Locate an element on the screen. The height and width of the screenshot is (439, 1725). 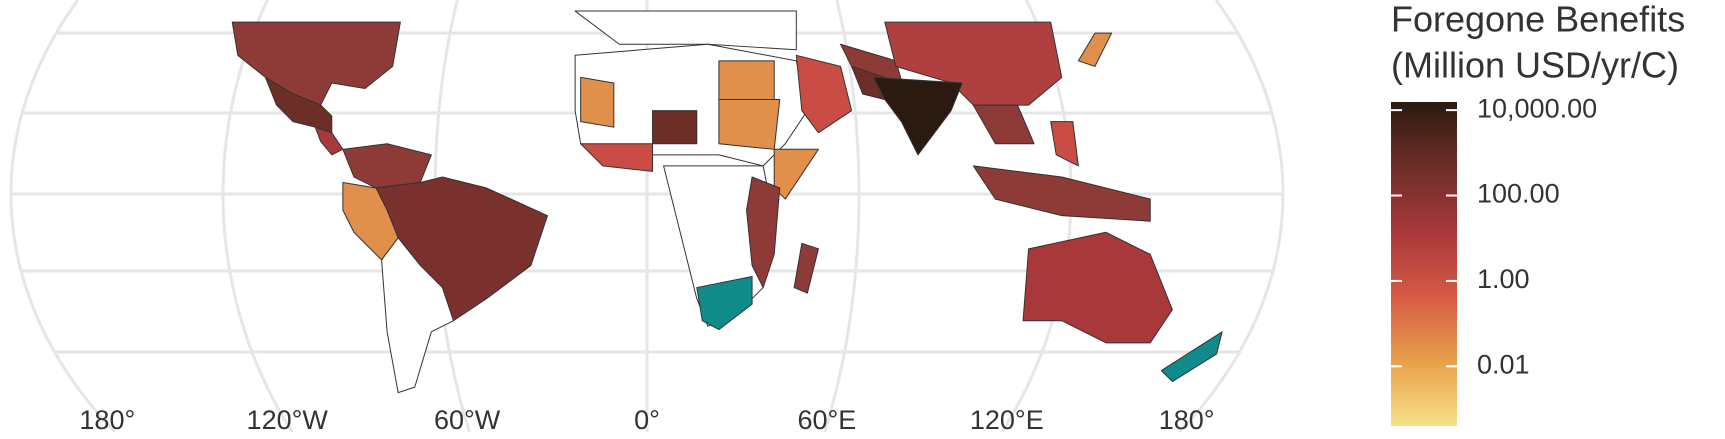
longitude-label: 0° is located at coordinates (647, 420).